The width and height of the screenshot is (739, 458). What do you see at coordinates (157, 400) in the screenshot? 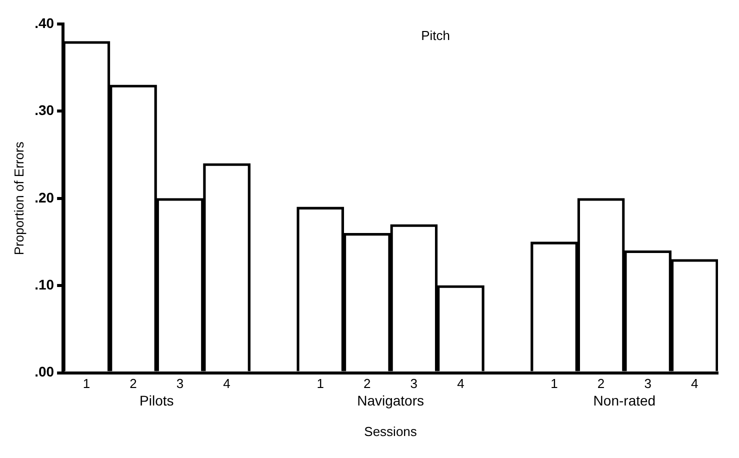
I see `text: Pilots` at bounding box center [157, 400].